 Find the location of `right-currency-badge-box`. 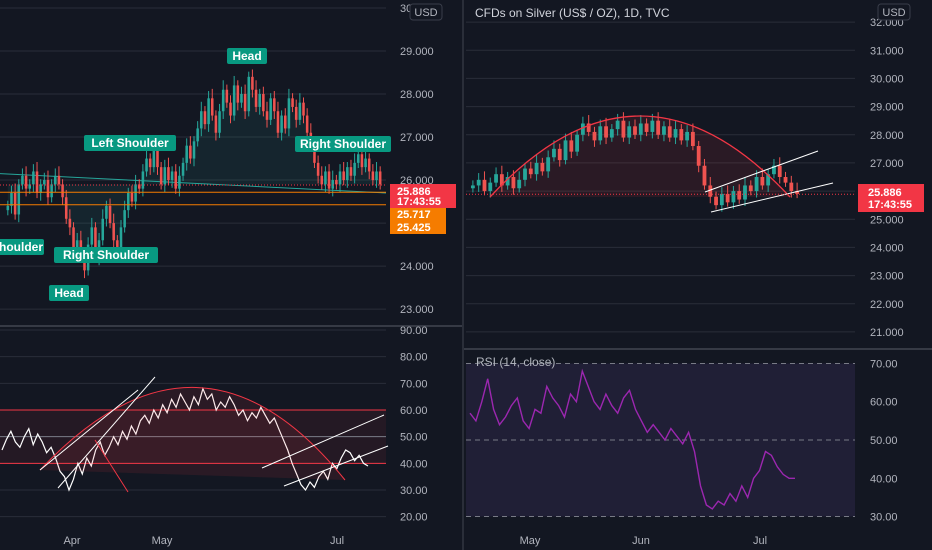

right-currency-badge-box is located at coordinates (894, 12).